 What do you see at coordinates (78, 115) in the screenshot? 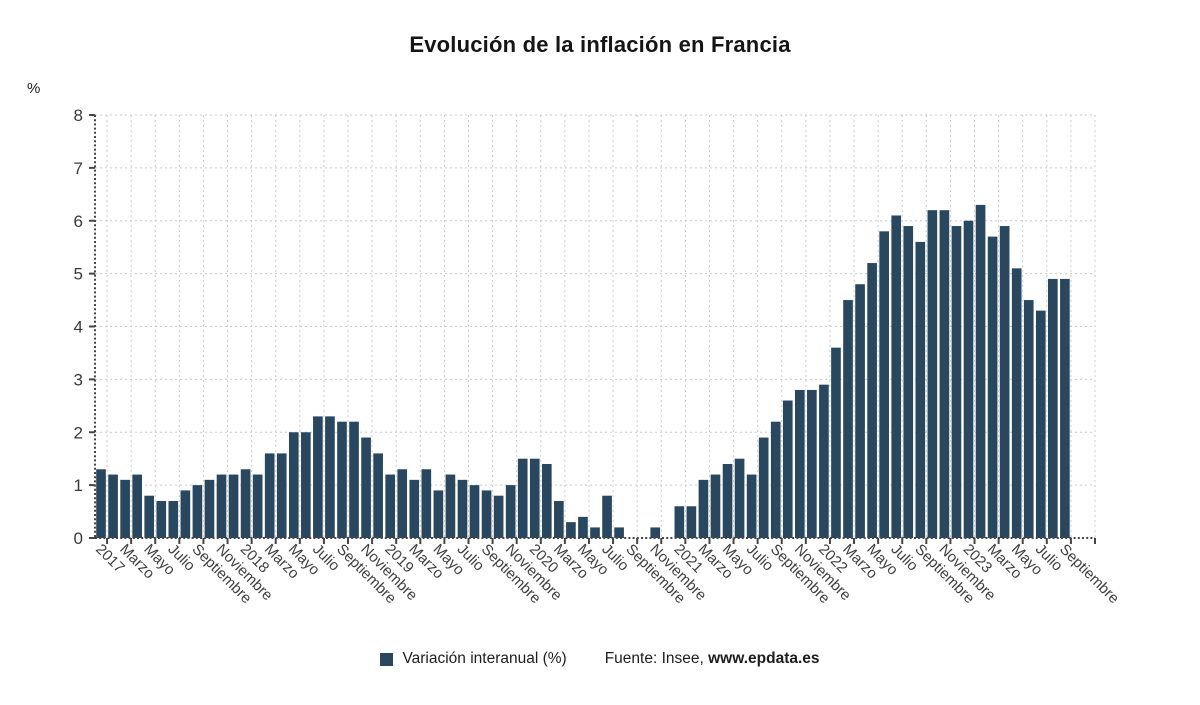
I see `y-tick-label: 8` at bounding box center [78, 115].